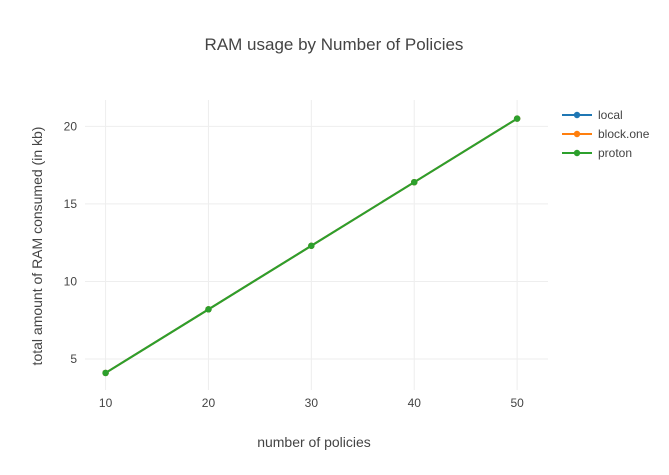 This screenshot has height=475, width=669. I want to click on x-tick-label: 40, so click(415, 403).